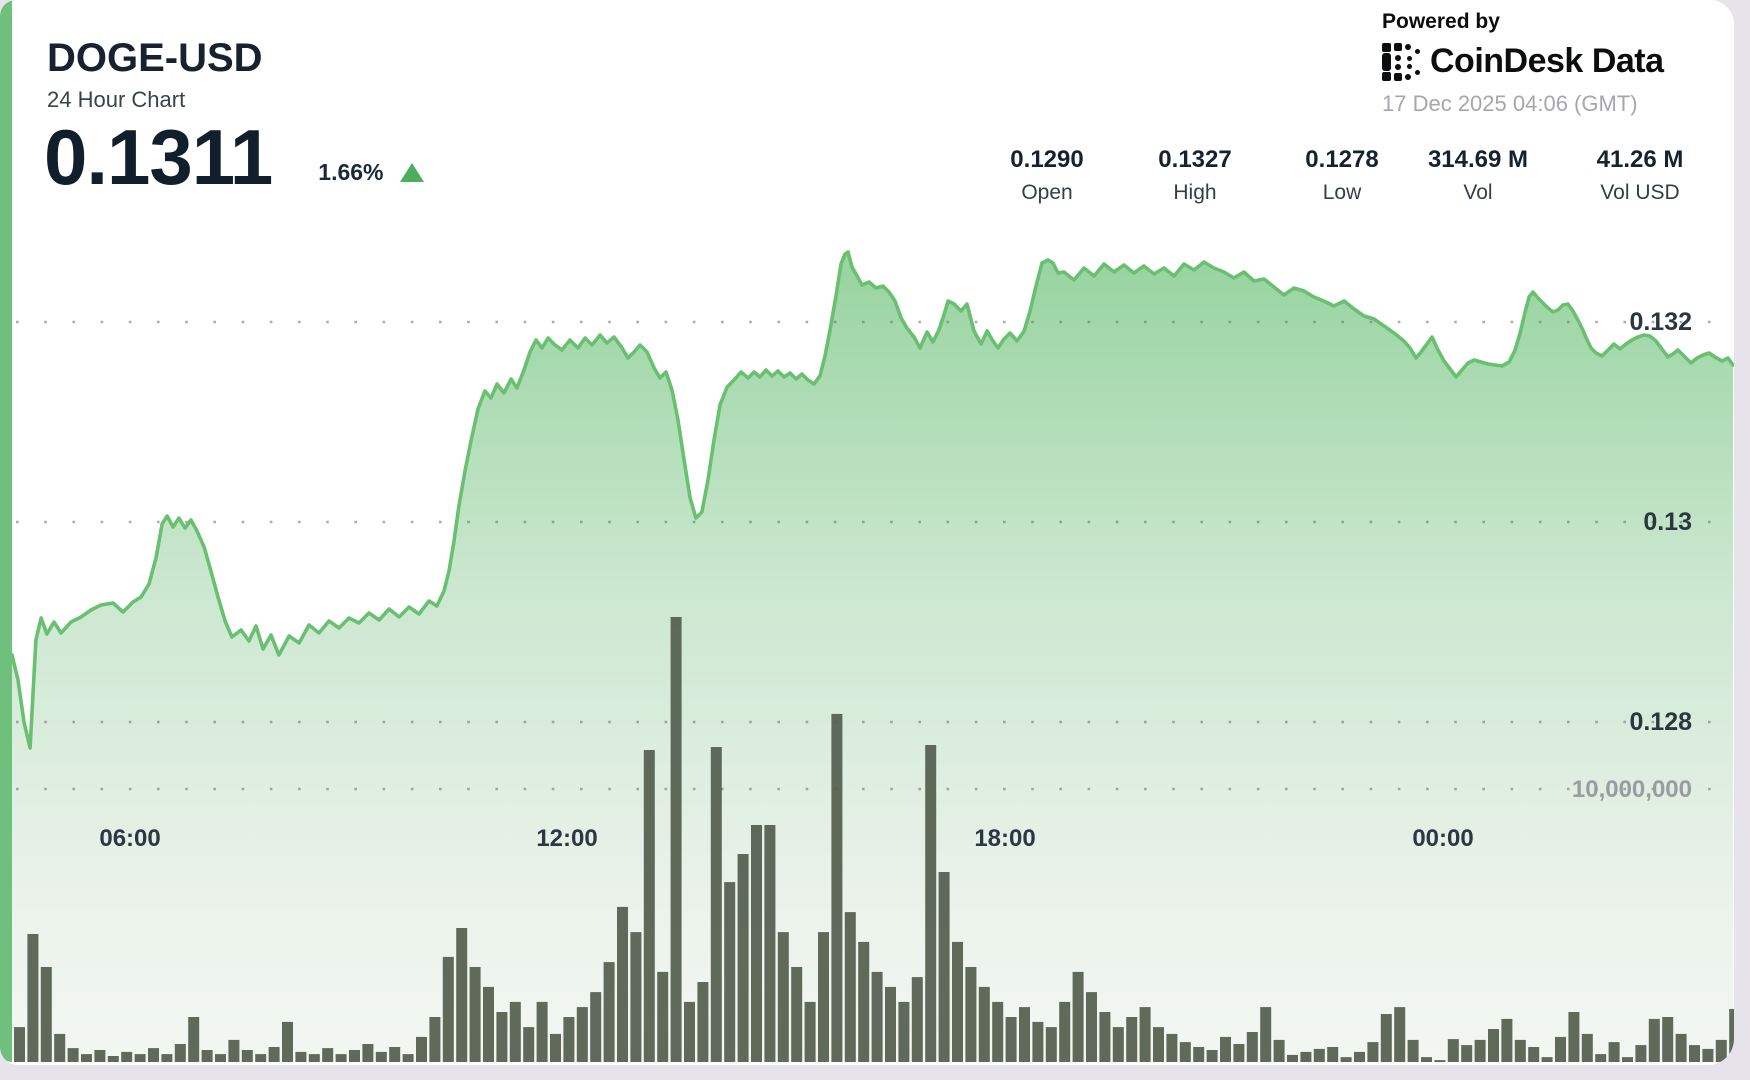 This screenshot has height=1080, width=1750. I want to click on y-axis-price-label: 0.128, so click(1660, 722).